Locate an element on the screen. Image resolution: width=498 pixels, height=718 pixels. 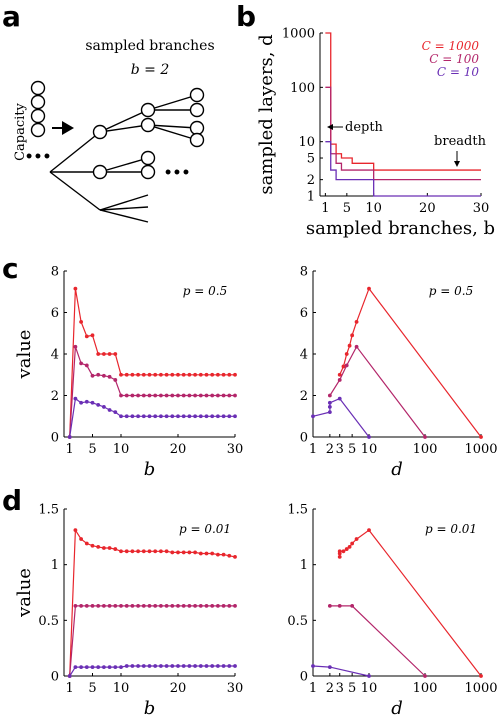
legend-entry: C = 1000 is located at coordinates (451, 46).